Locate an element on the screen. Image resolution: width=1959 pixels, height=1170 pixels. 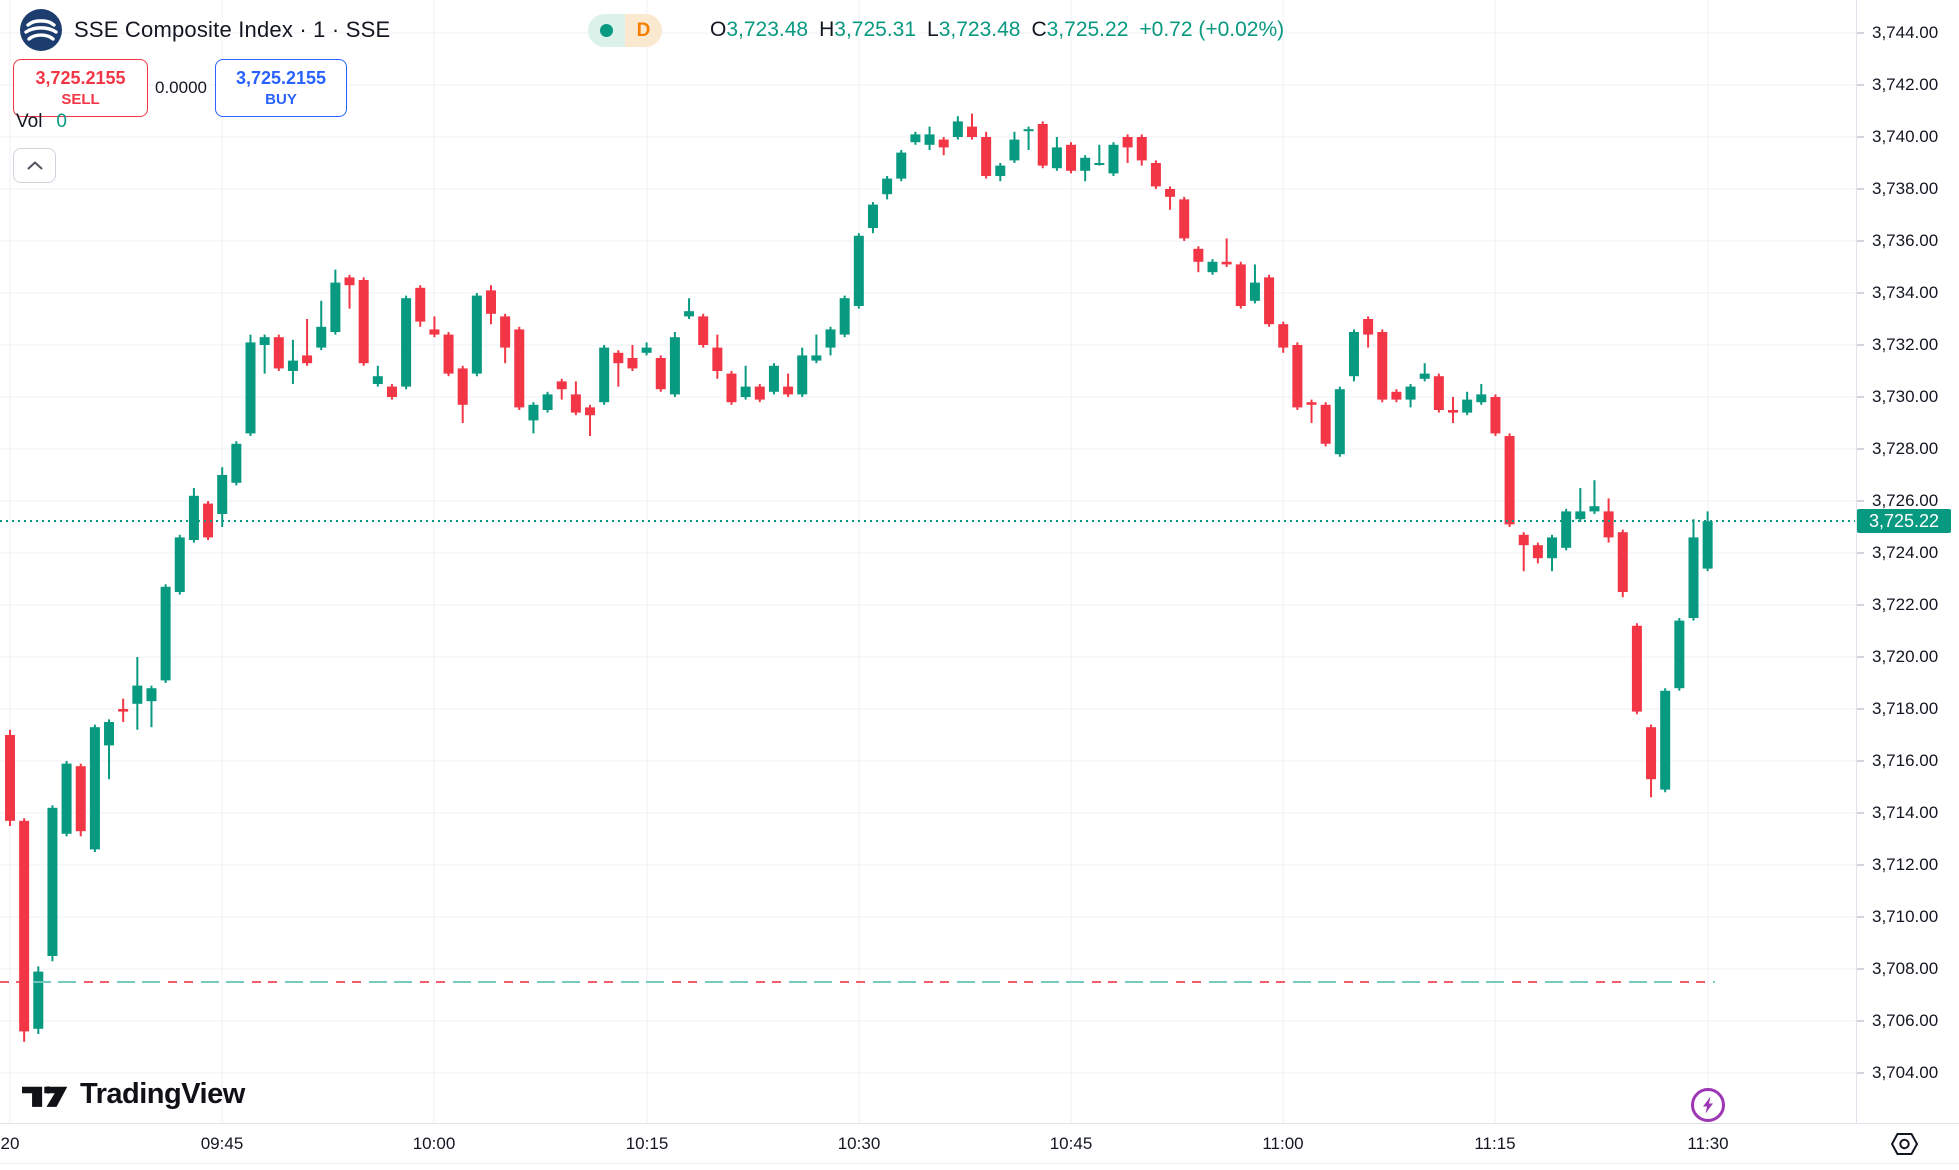
time-axis-label: 11:00 is located at coordinates (1283, 1143).